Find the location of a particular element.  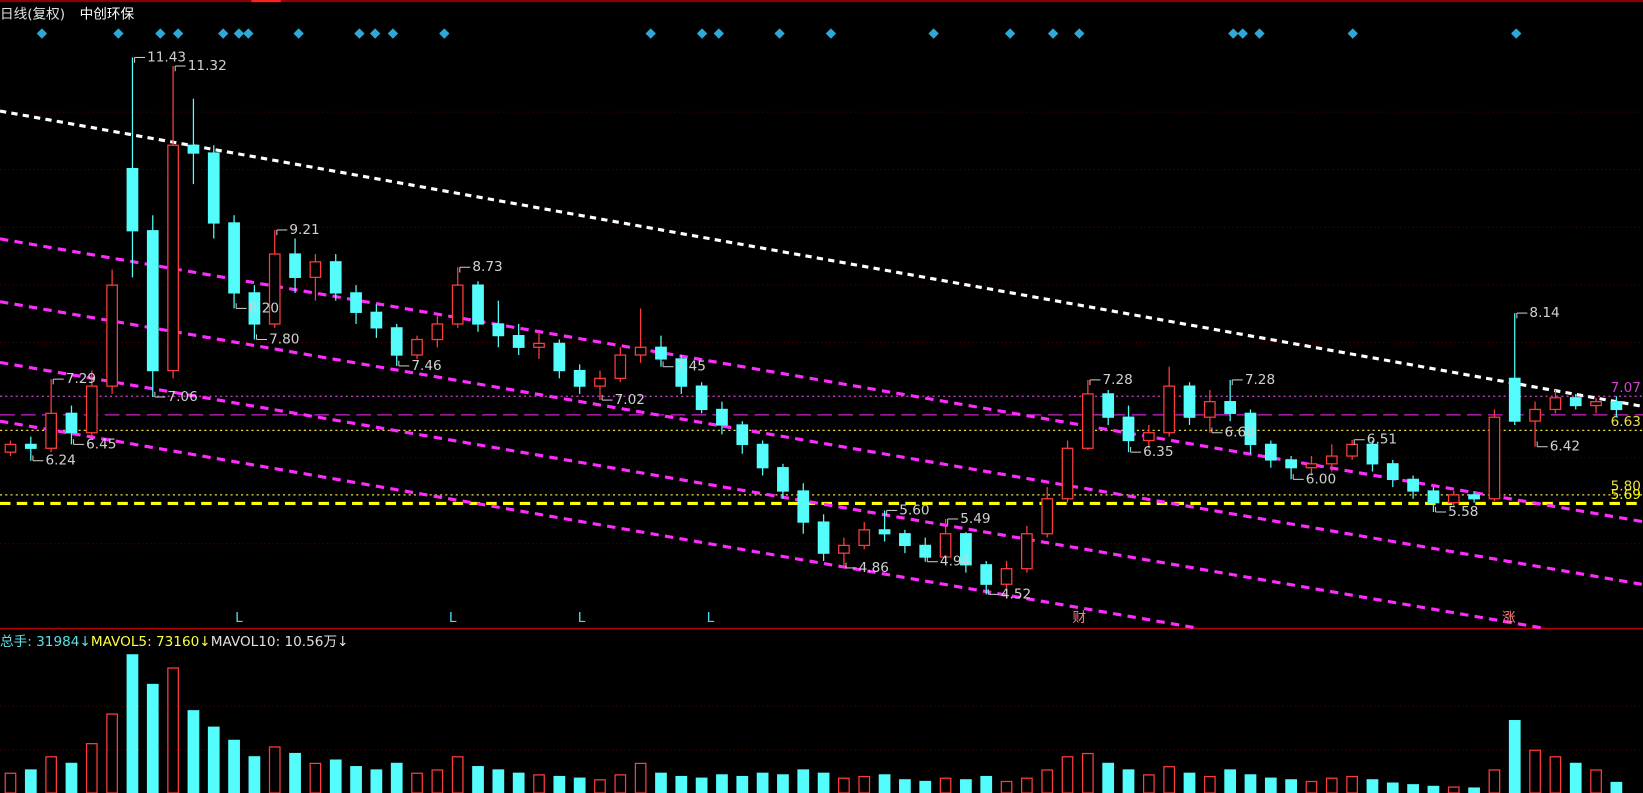

legend-value: 73160↓ is located at coordinates (183, 642).